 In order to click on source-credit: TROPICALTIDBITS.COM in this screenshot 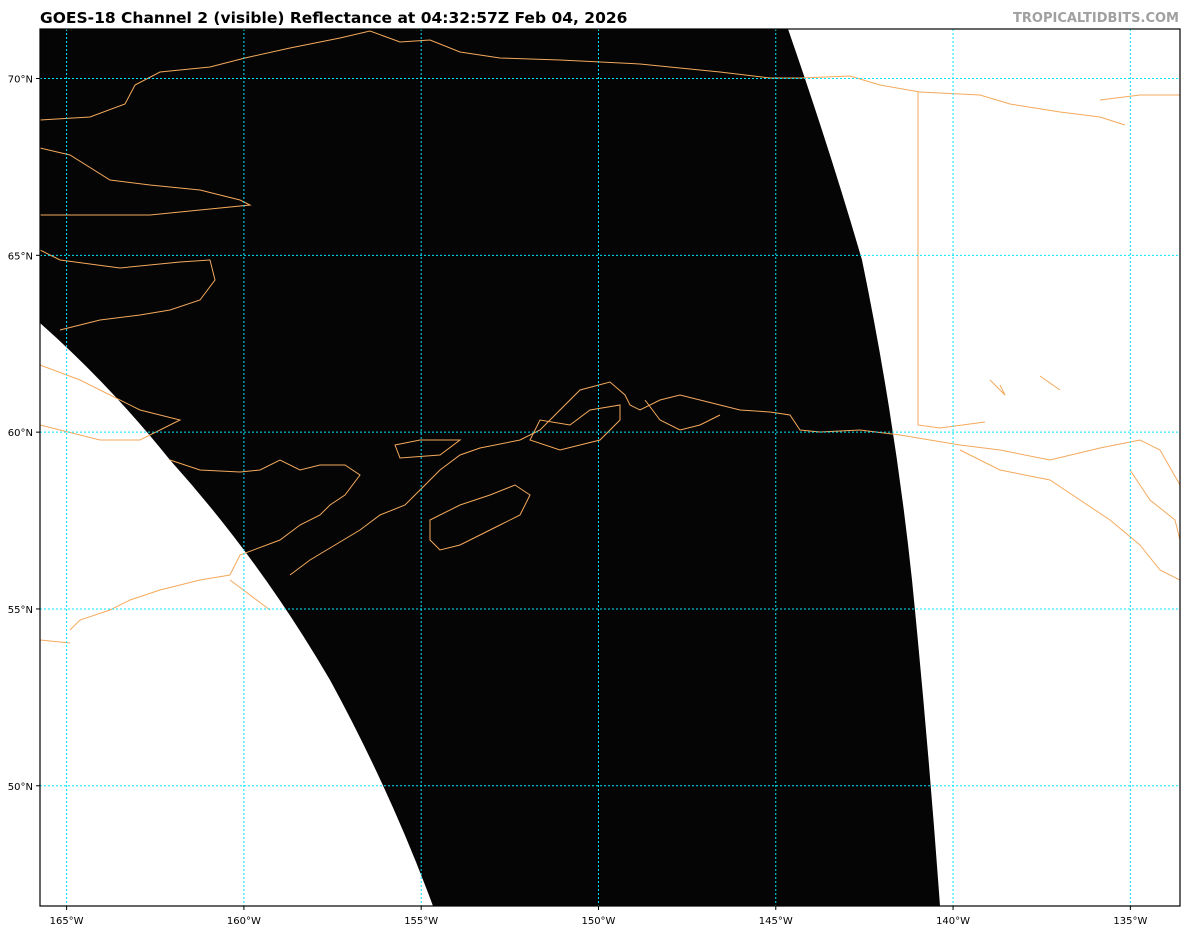, I will do `click(1096, 18)`.